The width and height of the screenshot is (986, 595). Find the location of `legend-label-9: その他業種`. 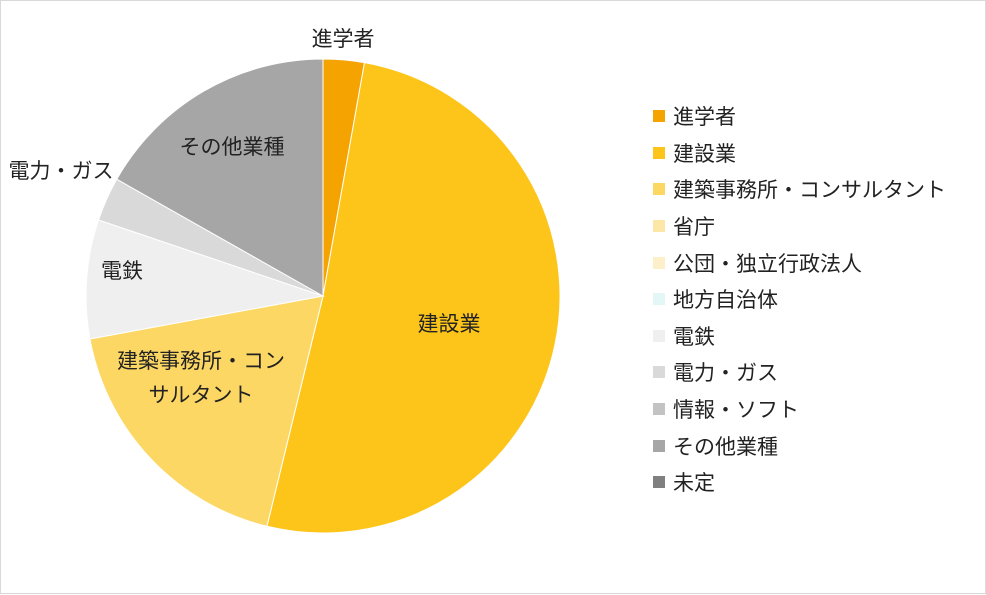

legend-label-9: その他業種 is located at coordinates (725, 446).